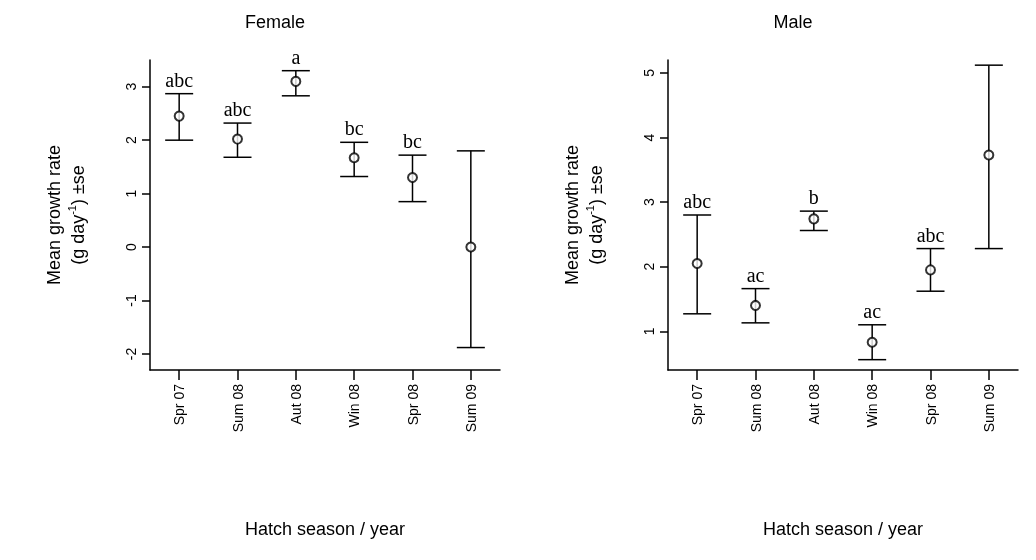 This screenshot has width=1036, height=560. I want to click on y-tick-label: -2, so click(131, 354).